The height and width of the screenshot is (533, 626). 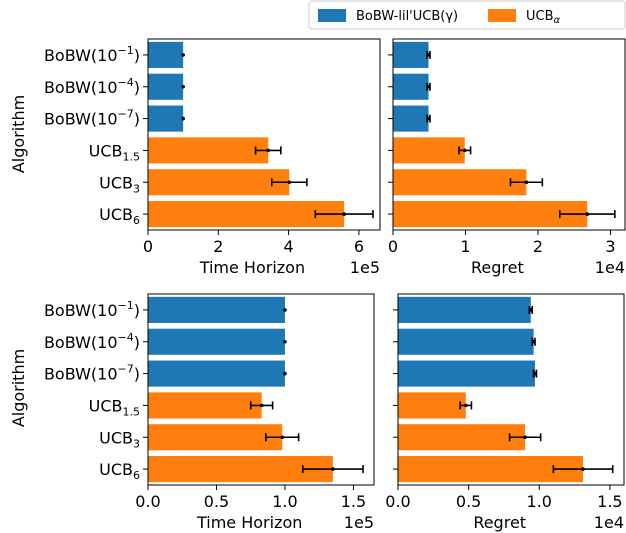 I want to click on x-axis-scale-label: 1e4, so click(x=609, y=522).